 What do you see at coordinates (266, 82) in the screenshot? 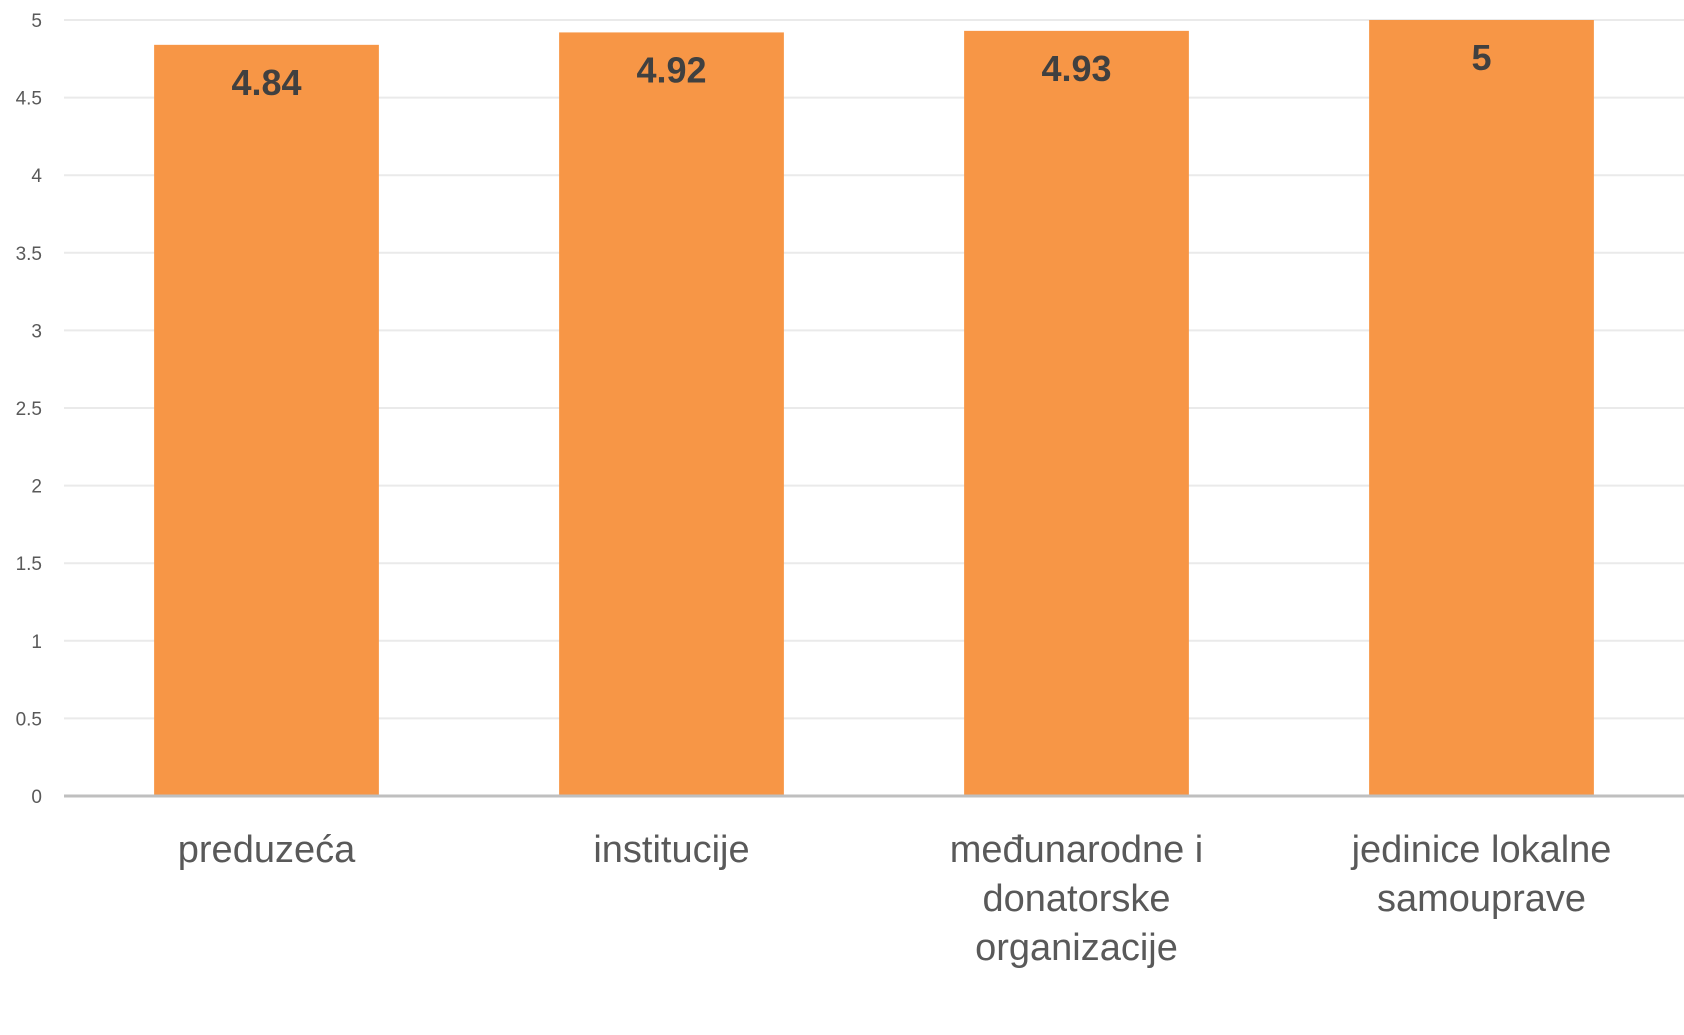
I see `data-label: 4.84` at bounding box center [266, 82].